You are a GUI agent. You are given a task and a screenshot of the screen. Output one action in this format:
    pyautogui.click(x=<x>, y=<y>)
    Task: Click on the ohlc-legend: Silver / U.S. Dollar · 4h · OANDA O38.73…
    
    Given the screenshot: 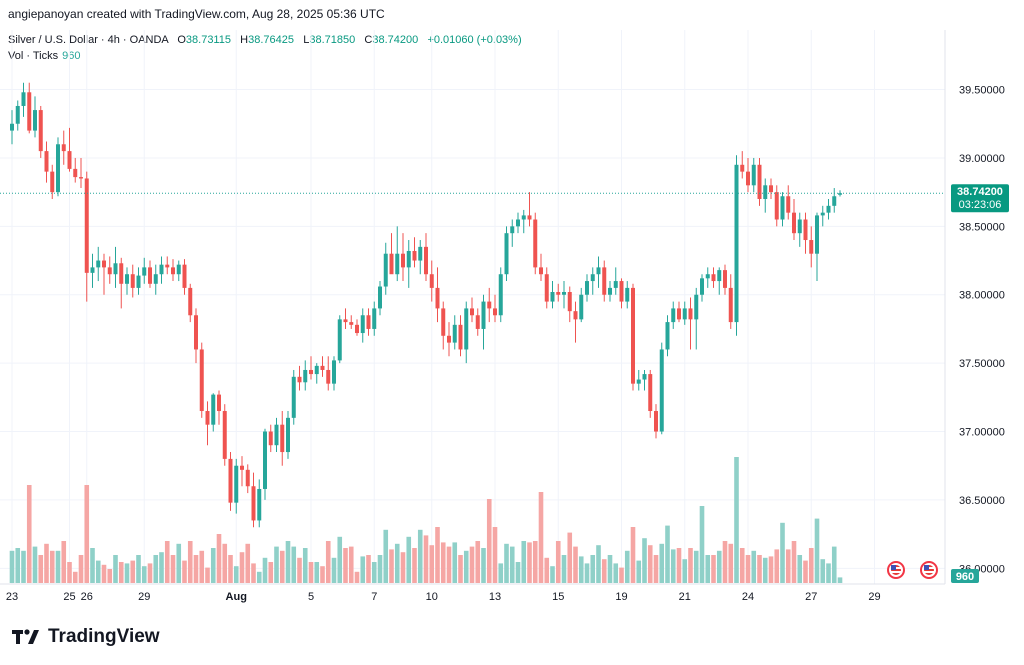 What is the action you would take?
    pyautogui.click(x=265, y=40)
    